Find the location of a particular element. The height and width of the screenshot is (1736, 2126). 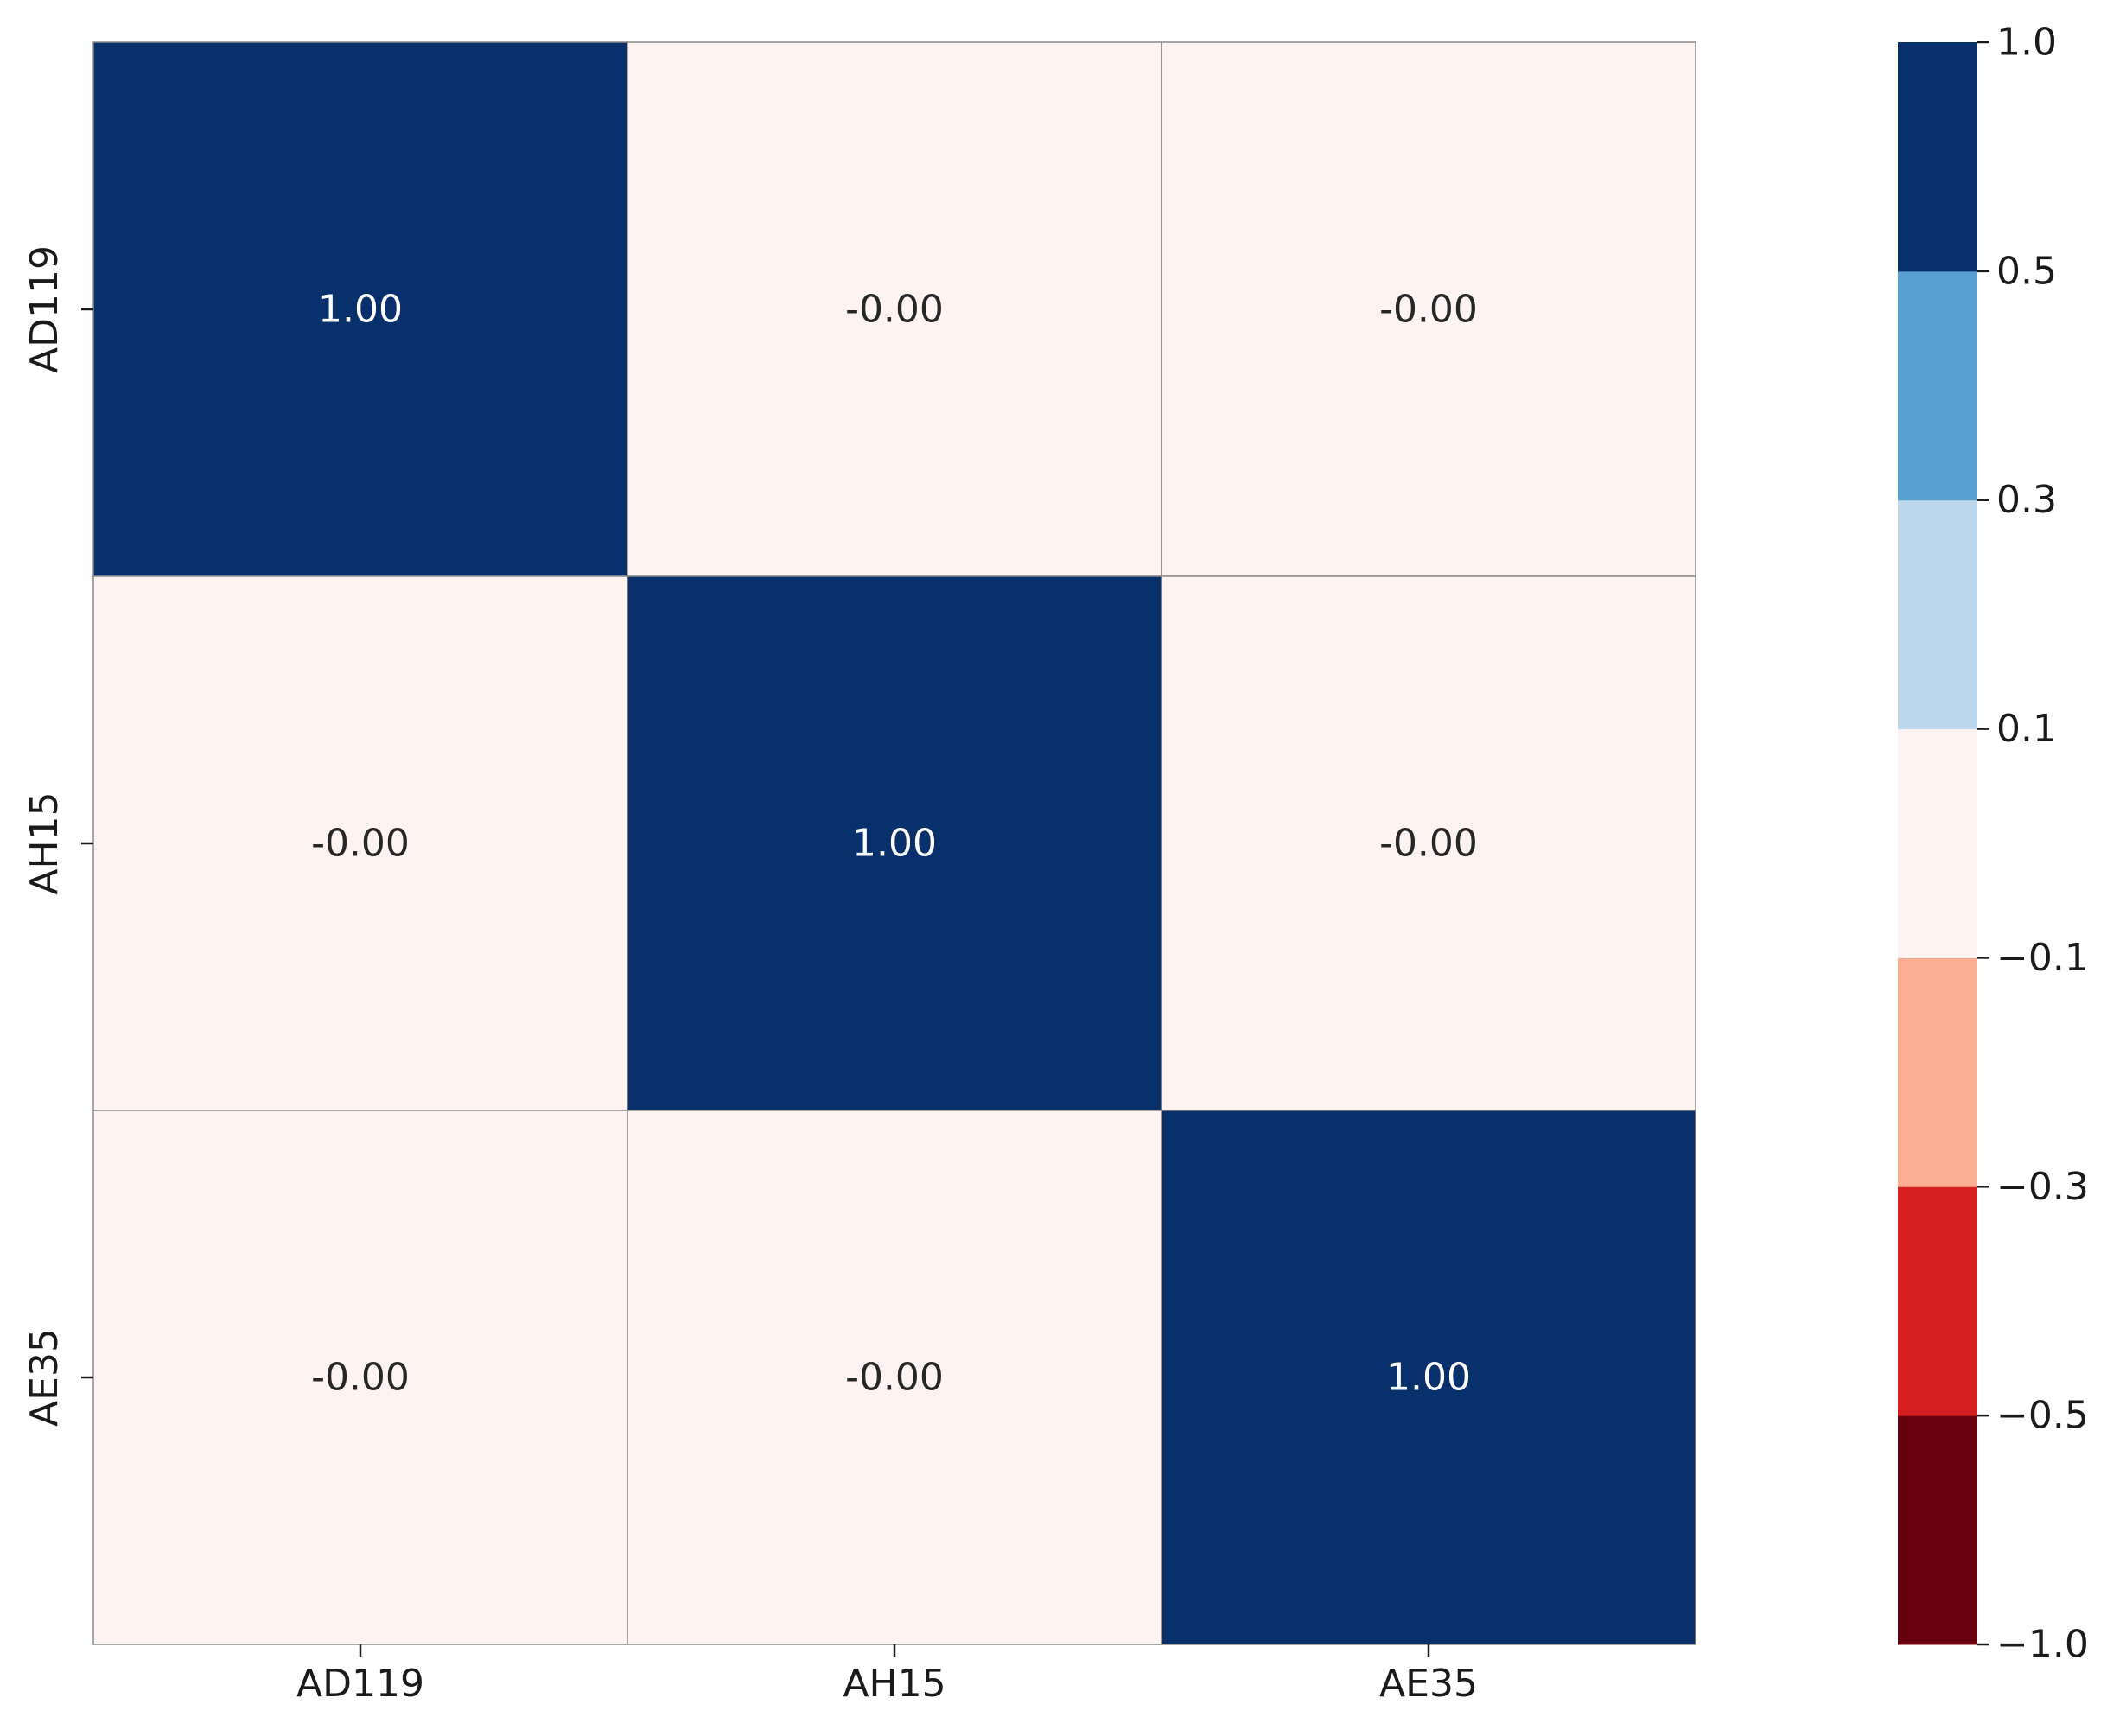

y-tick-label-2: AE35 is located at coordinates (45, 1377).